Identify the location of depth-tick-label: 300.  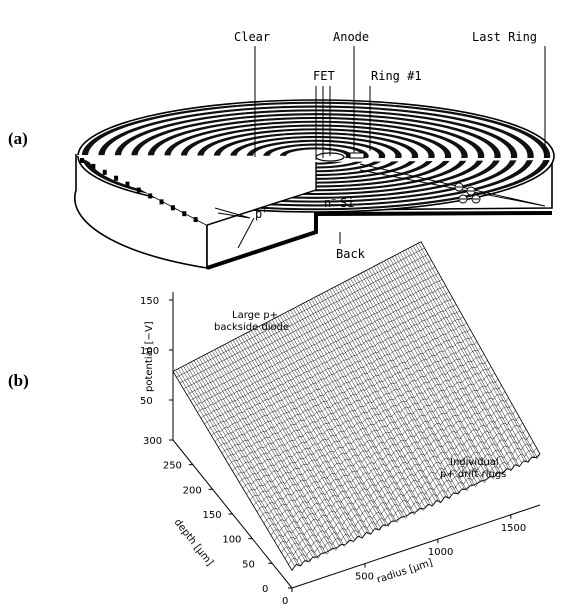
(152, 441).